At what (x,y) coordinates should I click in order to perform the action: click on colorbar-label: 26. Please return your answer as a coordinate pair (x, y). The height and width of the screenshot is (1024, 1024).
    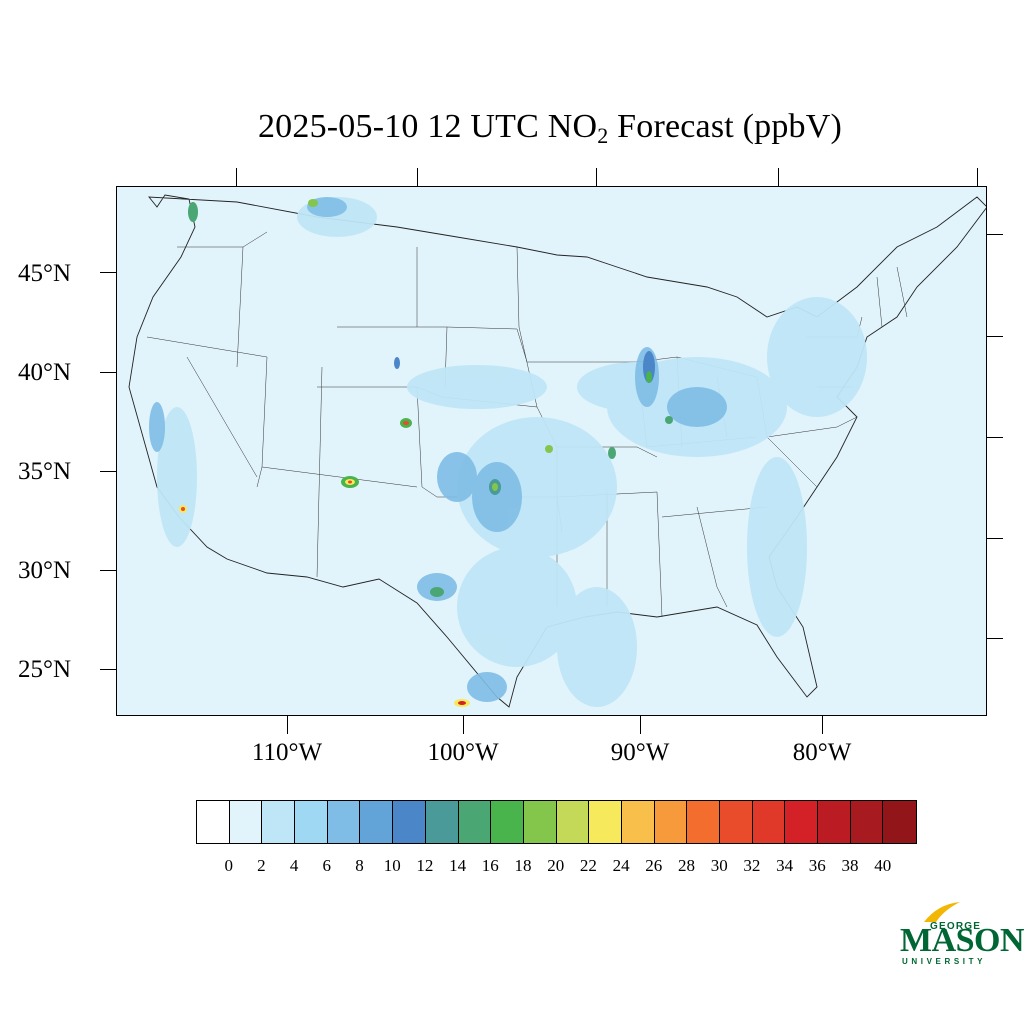
    Looking at the image, I should click on (654, 865).